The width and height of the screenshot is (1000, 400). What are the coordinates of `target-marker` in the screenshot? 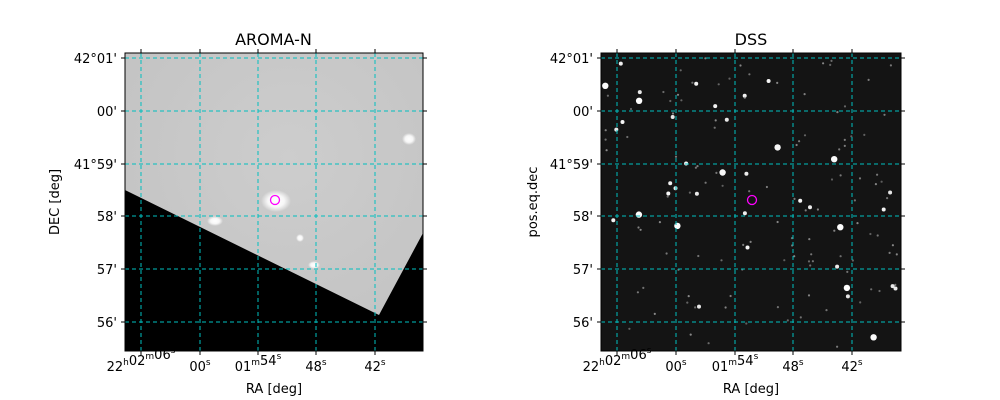 It's located at (275, 200).